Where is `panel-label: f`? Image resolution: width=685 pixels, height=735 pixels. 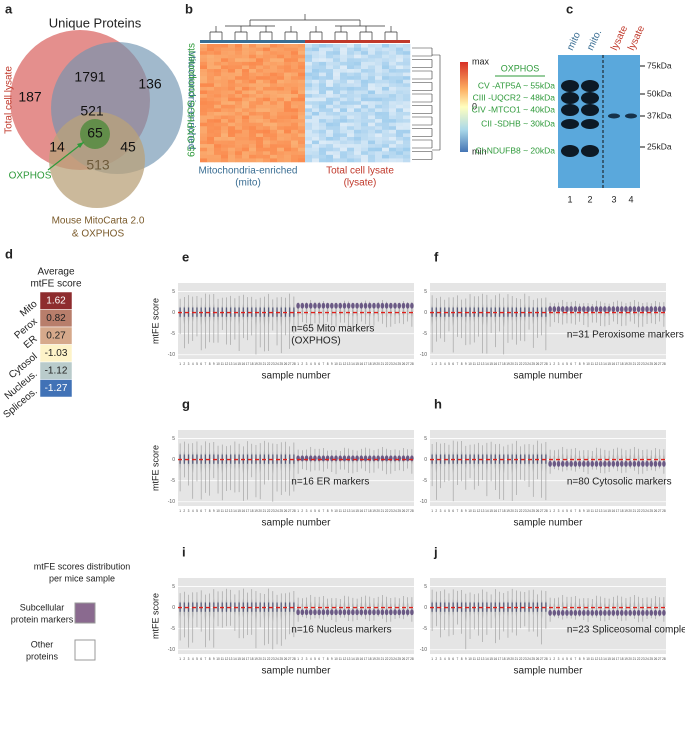 panel-label: f is located at coordinates (436, 256).